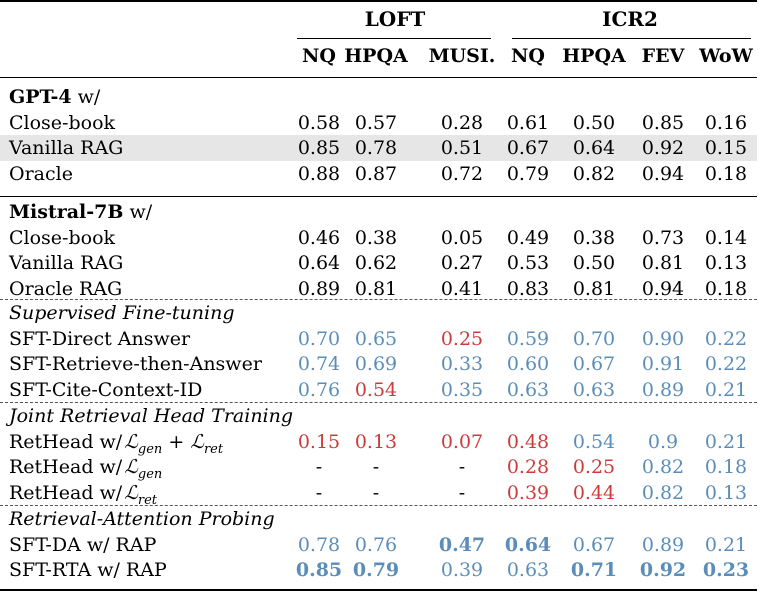  What do you see at coordinates (66, 467) in the screenshot?
I see `row-label-text: RetHead w/` at bounding box center [66, 467].